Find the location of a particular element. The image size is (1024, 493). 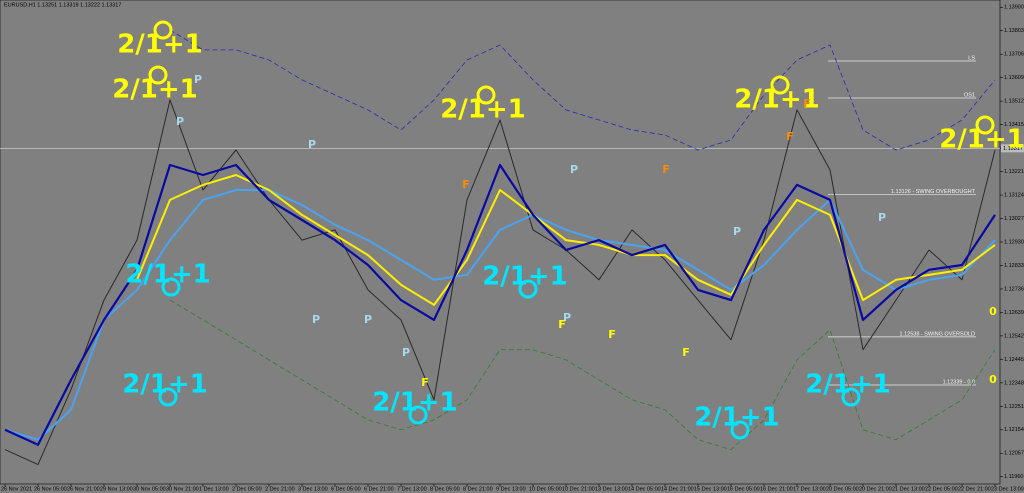

y-tick-label: 1.13900 is located at coordinates (1014, 8).